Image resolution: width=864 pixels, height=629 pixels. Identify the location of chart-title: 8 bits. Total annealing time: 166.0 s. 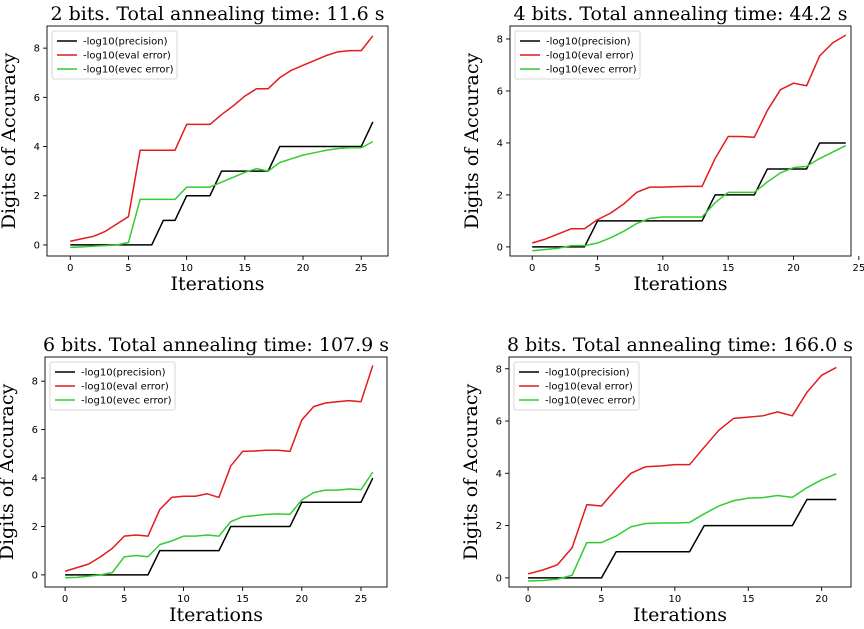
(680, 345).